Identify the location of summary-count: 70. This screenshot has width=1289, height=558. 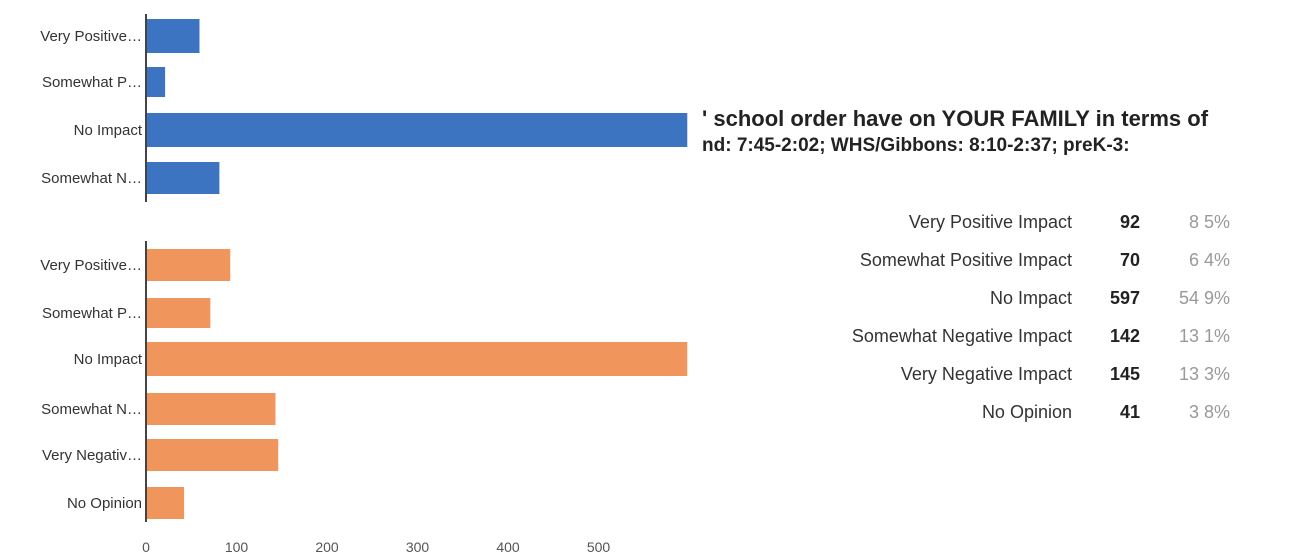
(1129, 259).